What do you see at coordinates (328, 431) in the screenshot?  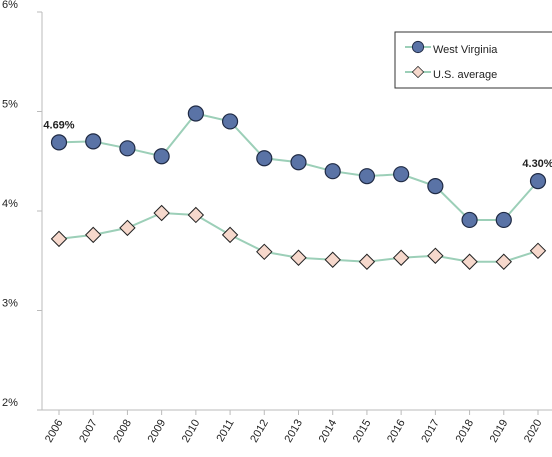 I see `x-tick-label: 2014` at bounding box center [328, 431].